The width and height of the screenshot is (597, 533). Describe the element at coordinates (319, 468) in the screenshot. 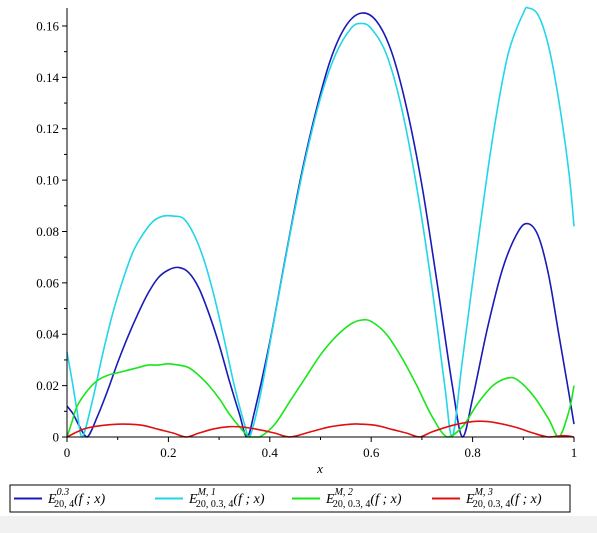

I see `x-axis-label: x` at that location.